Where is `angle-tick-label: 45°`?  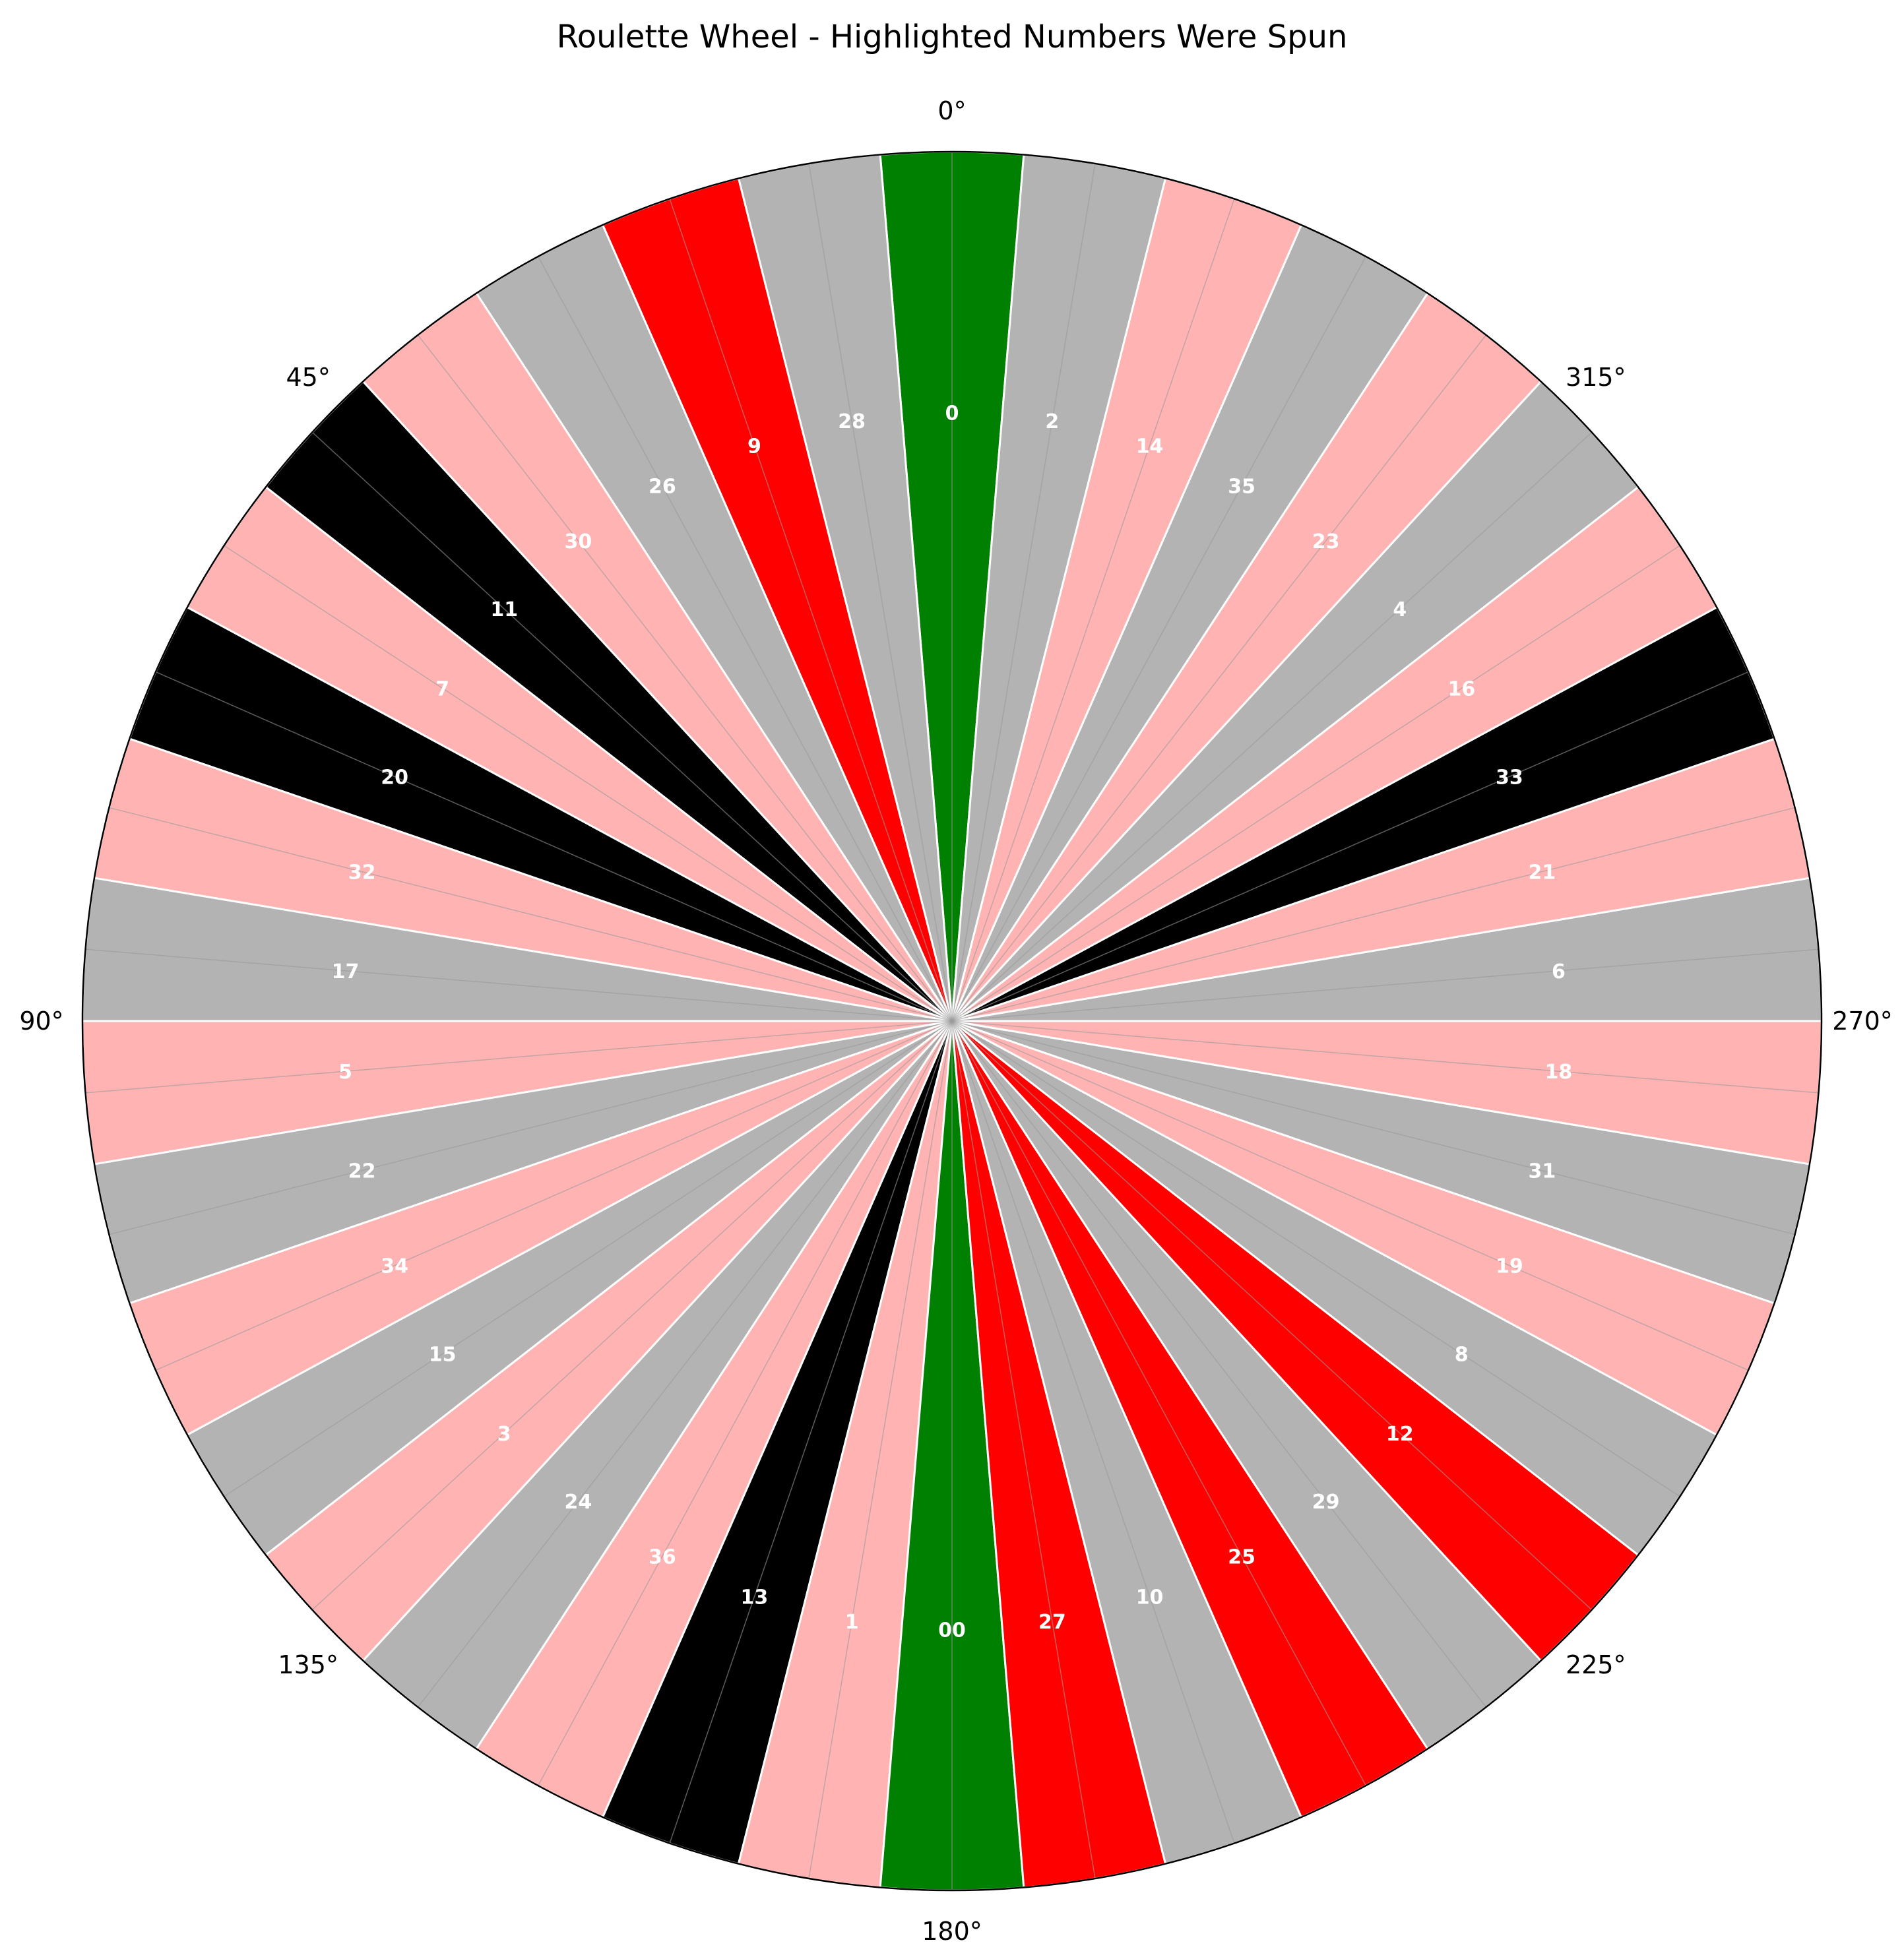 angle-tick-label: 45° is located at coordinates (308, 378).